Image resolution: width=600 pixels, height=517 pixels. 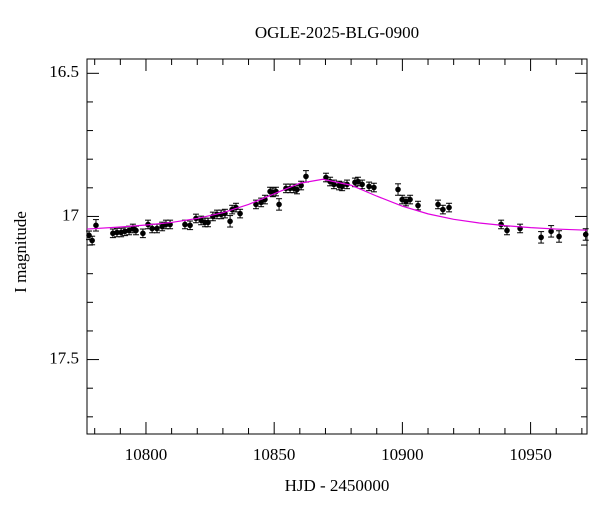 What do you see at coordinates (337, 32) in the screenshot?
I see `chart-title: OGLE-2025-BLG-0900` at bounding box center [337, 32].